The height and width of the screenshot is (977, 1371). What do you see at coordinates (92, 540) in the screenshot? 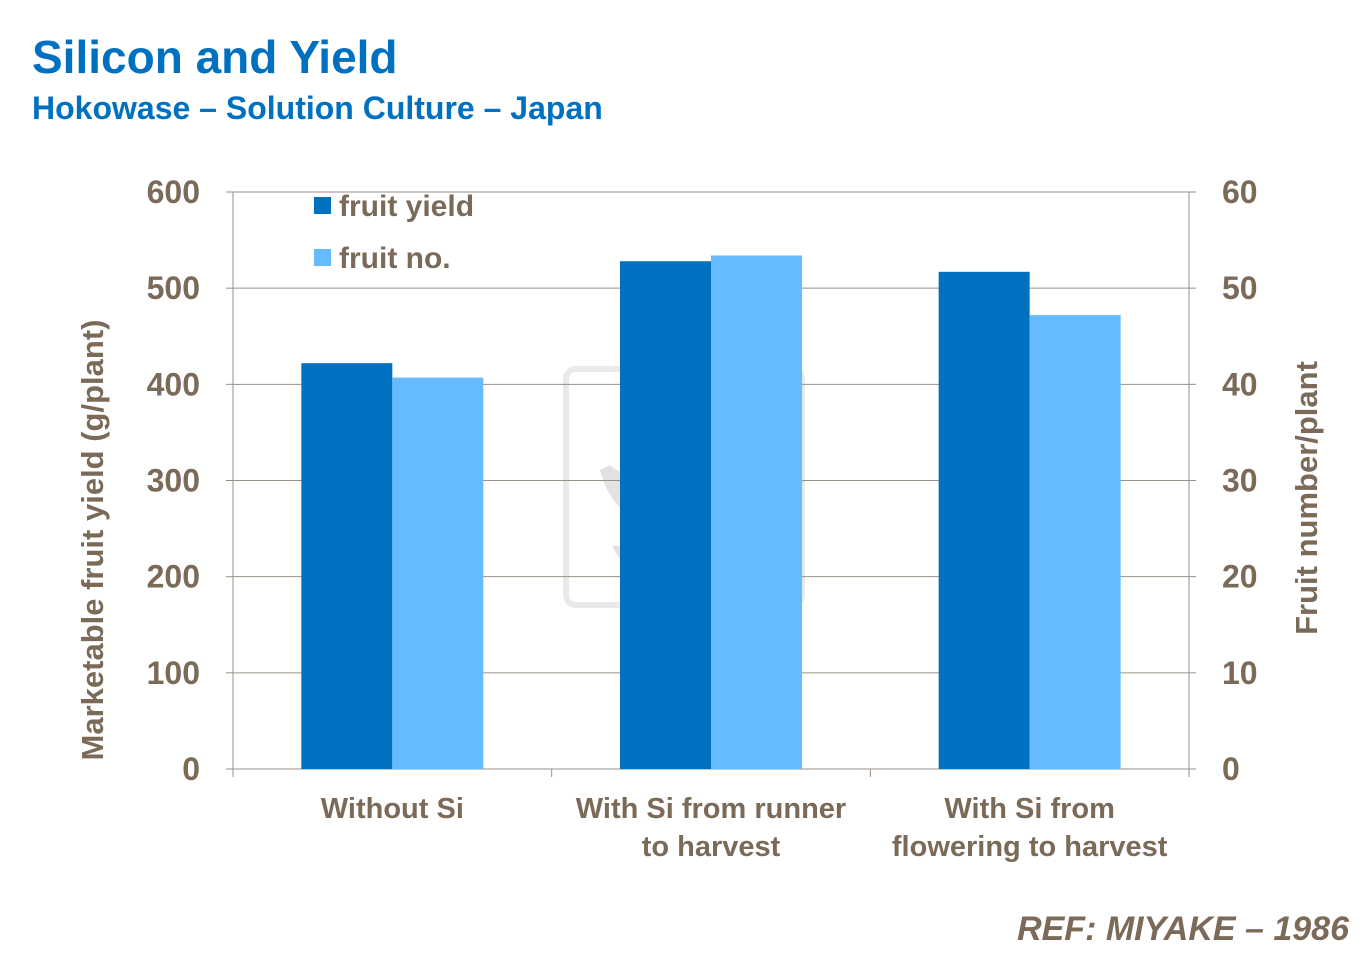
I see `left-axis-title: Marketable fruit yield (g/plant)` at bounding box center [92, 540].